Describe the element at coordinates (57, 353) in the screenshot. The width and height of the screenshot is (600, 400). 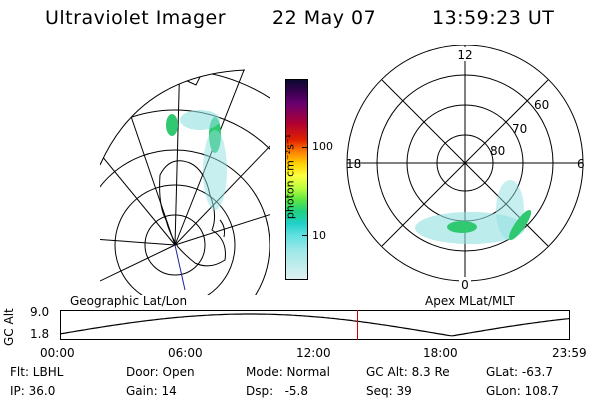
I see `timeline-xtick: 00:00` at that location.